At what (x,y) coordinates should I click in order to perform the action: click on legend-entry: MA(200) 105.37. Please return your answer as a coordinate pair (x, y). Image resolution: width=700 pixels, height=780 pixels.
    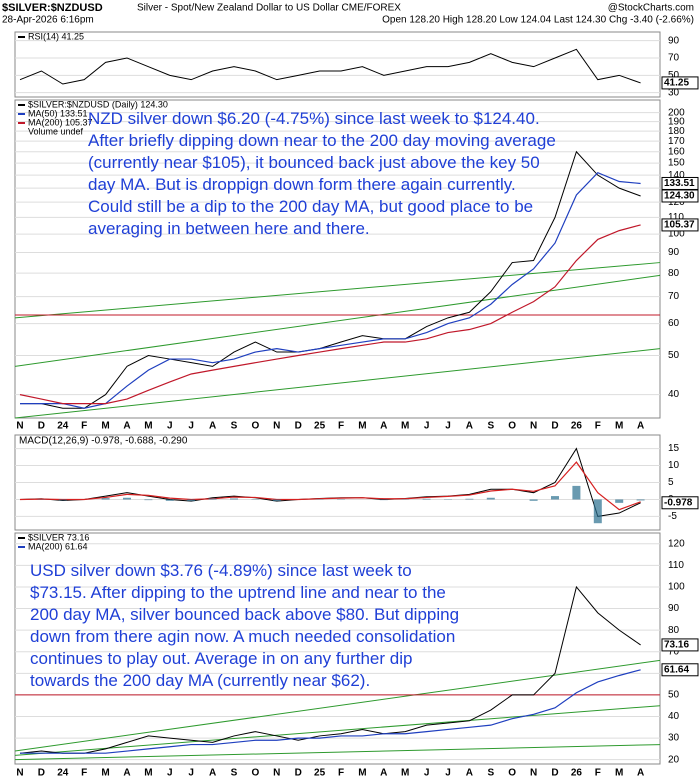
    Looking at the image, I should click on (60, 122).